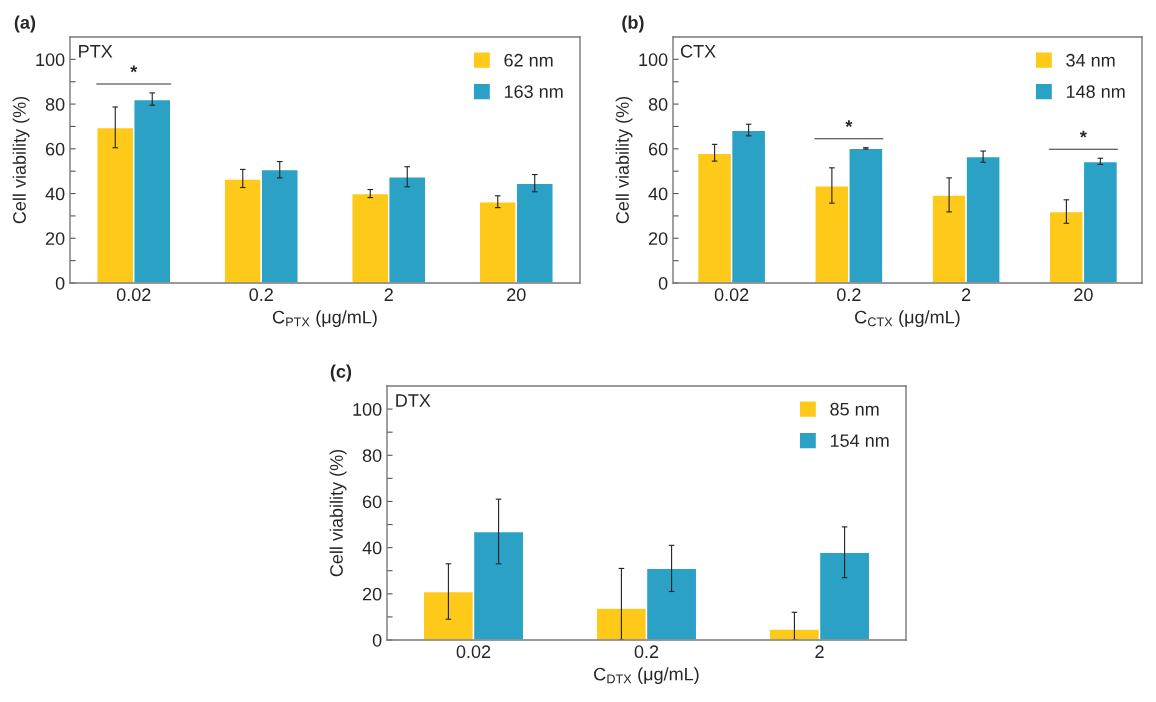 Image resolution: width=1156 pixels, height=702 pixels. What do you see at coordinates (341, 373) in the screenshot?
I see `chart-title: (c)` at bounding box center [341, 373].